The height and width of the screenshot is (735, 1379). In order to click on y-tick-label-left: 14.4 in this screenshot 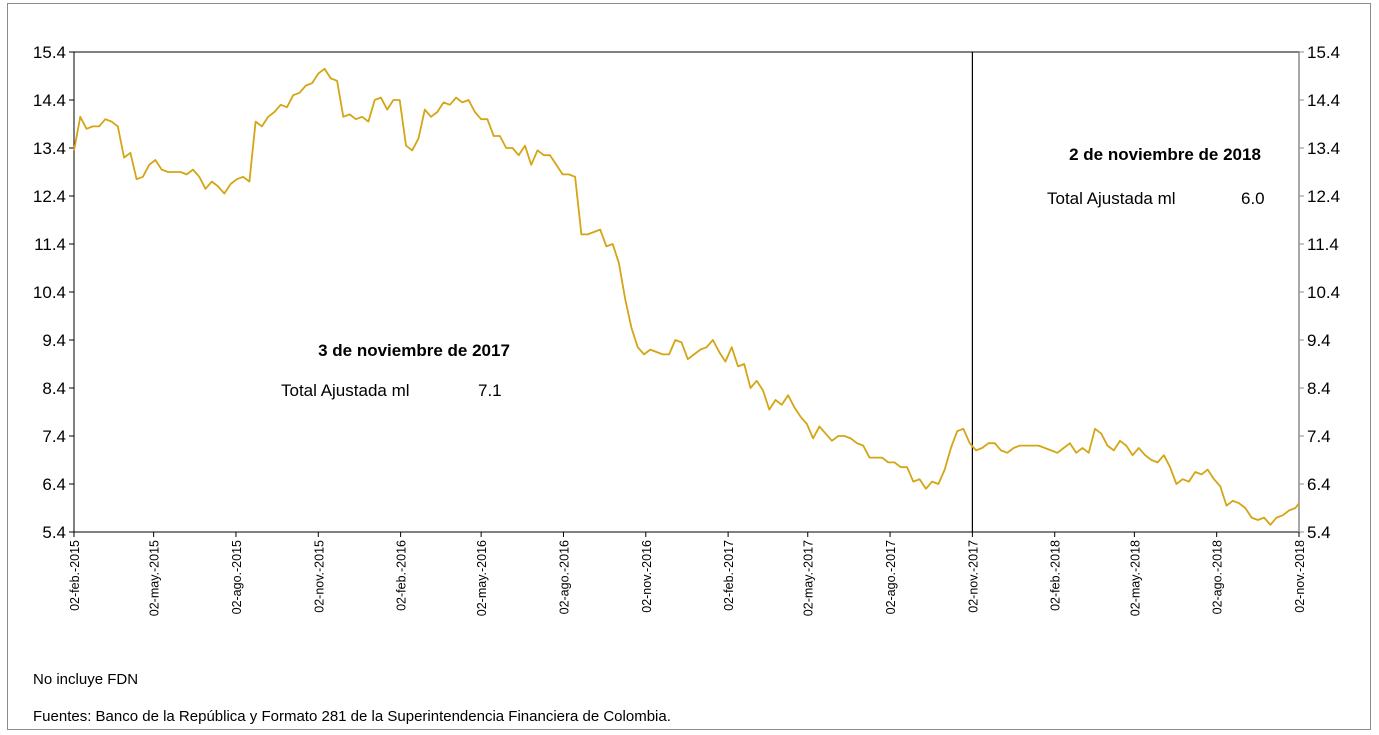, I will do `click(49, 100)`.